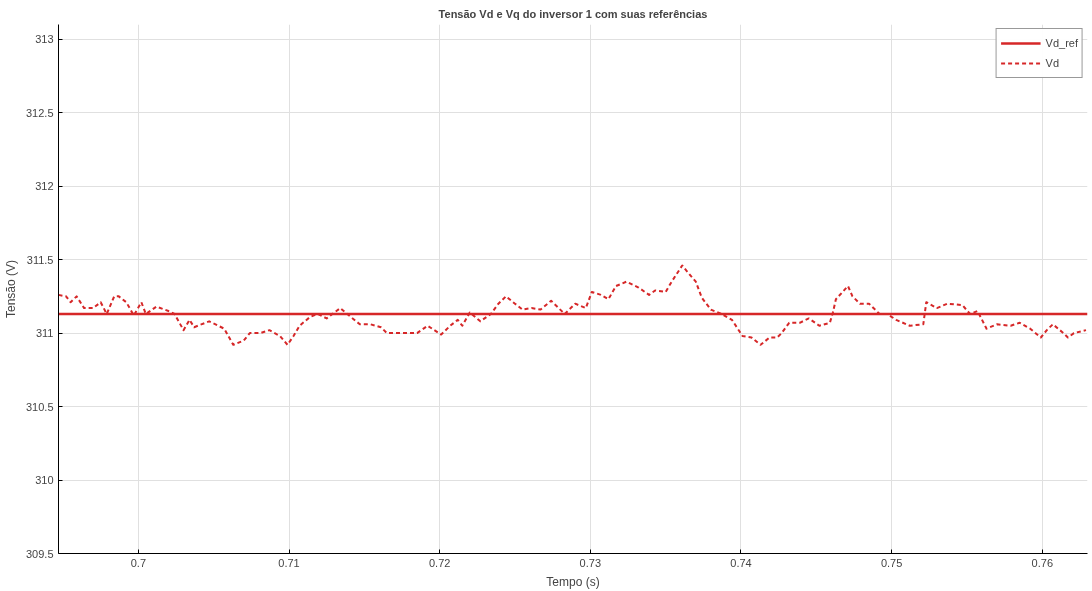  I want to click on y-tick-label: 310.5, so click(39, 406).